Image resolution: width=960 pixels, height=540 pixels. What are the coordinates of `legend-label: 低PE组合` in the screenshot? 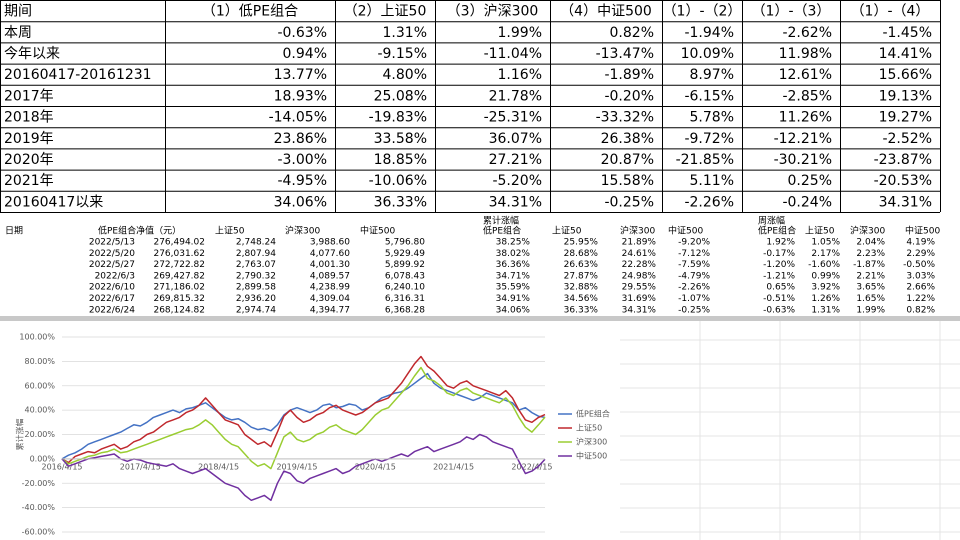 It's located at (593, 414).